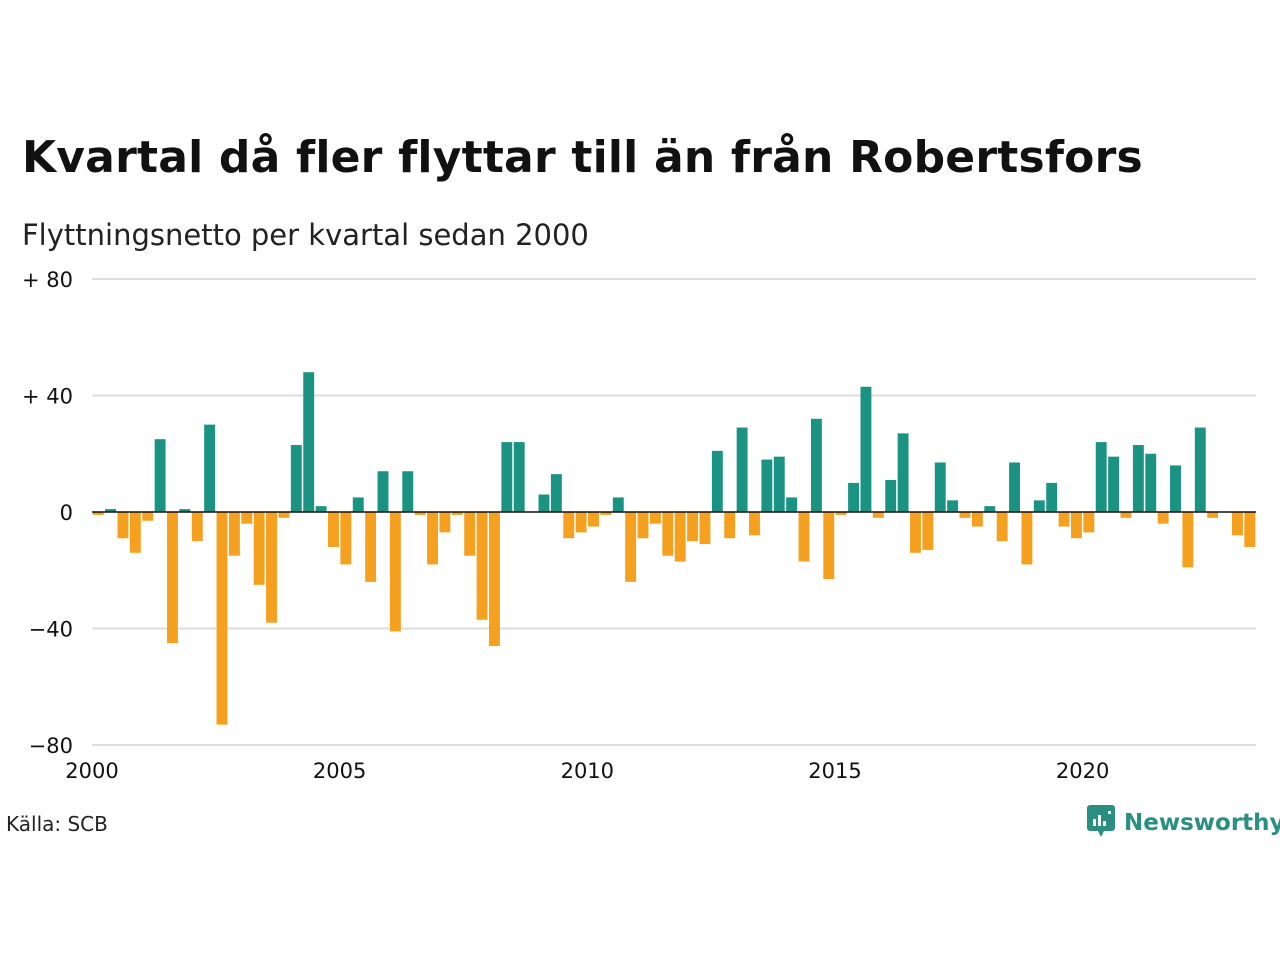  Describe the element at coordinates (51, 746) in the screenshot. I see `y-tick-label: −80` at that location.